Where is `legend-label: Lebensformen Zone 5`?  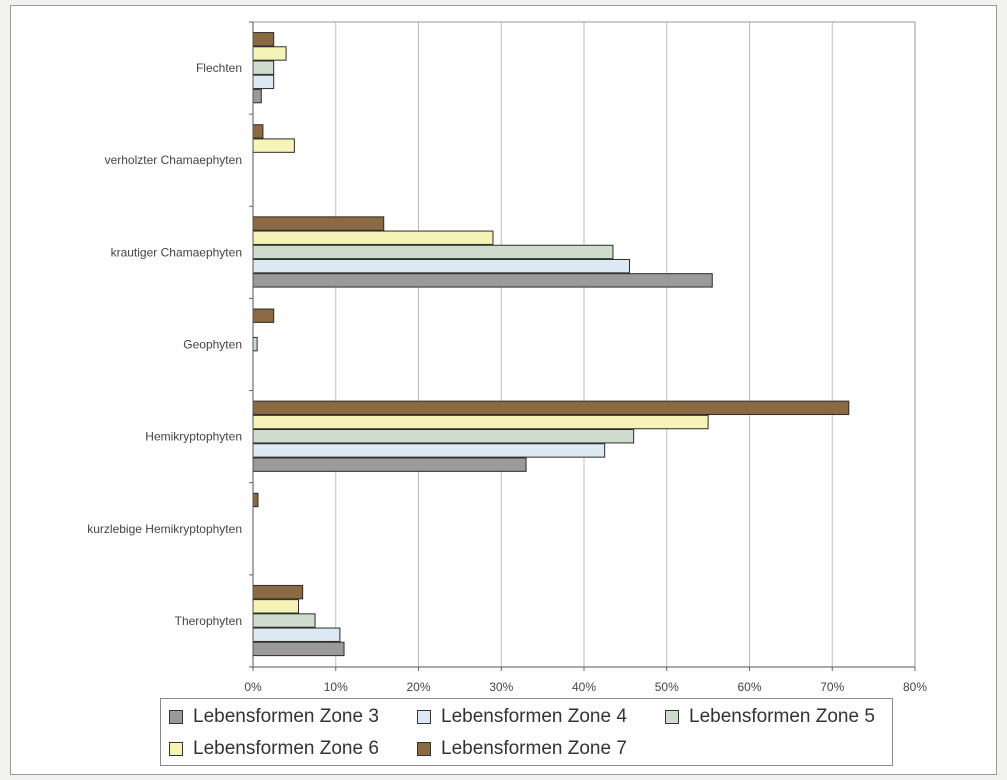 legend-label: Lebensformen Zone 5 is located at coordinates (782, 716).